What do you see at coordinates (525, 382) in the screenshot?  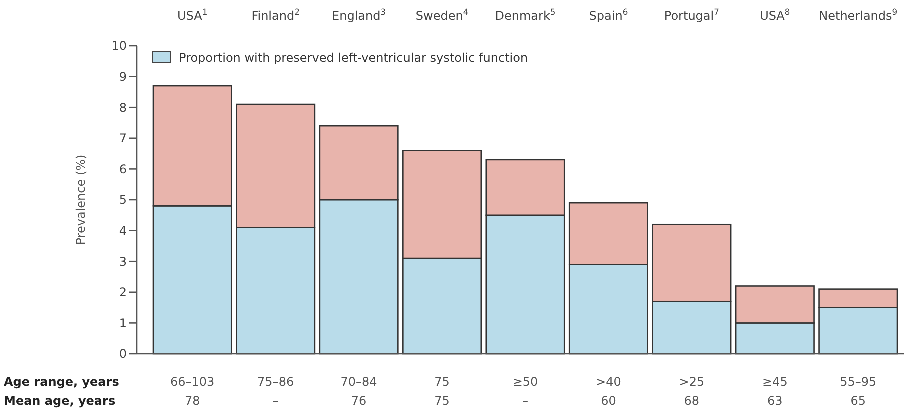 I see `text: ≥50` at bounding box center [525, 382].